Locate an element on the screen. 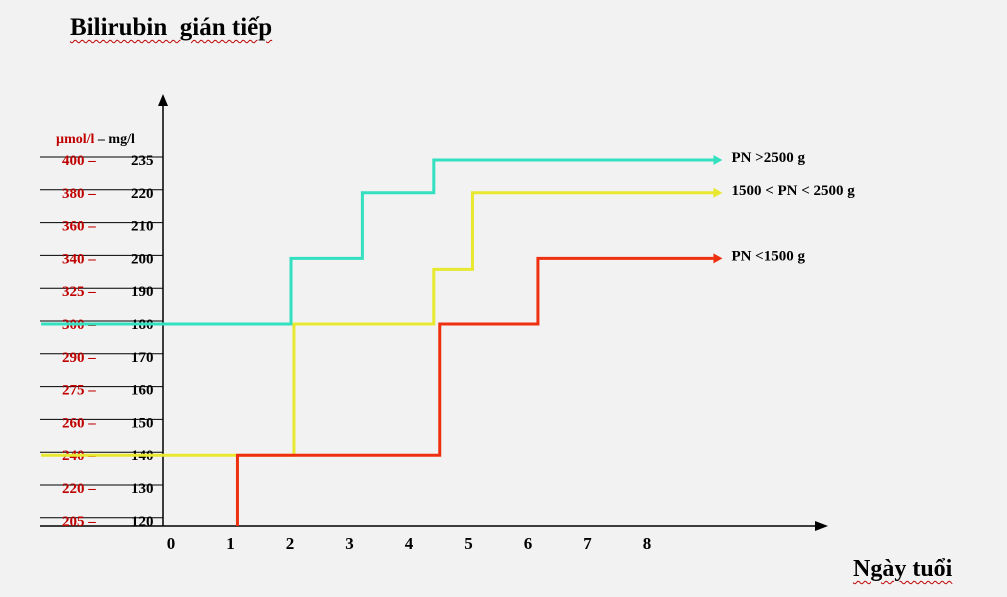 Image resolution: width=1007 pixels, height=597 pixels. chart-title: Bilirubin gián tiếp is located at coordinates (171, 27).